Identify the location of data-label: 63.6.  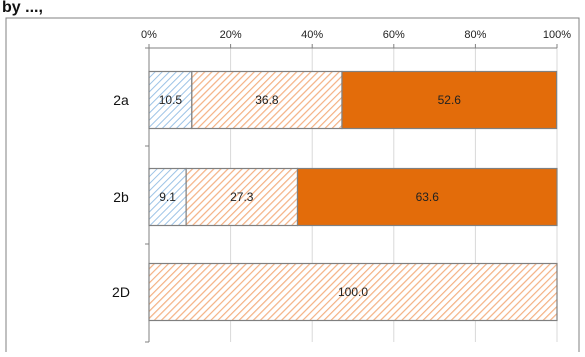
(428, 197).